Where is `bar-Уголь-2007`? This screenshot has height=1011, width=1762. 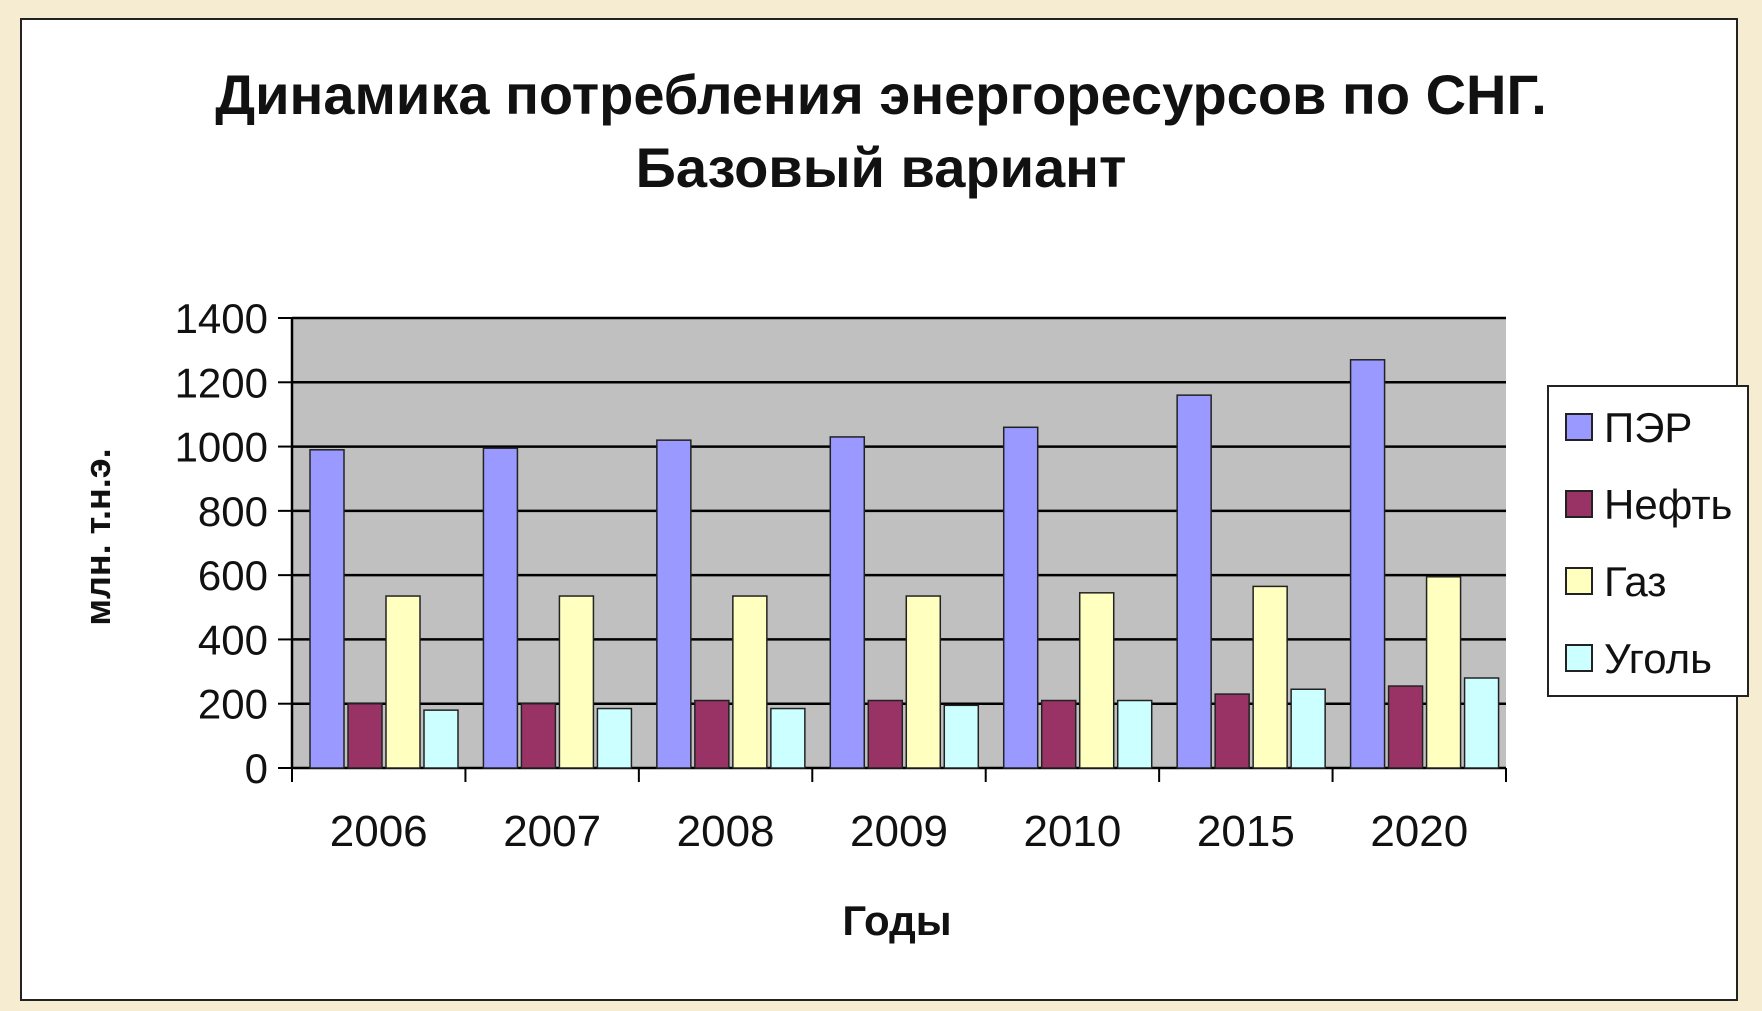
bar-Уголь-2007 is located at coordinates (614, 738).